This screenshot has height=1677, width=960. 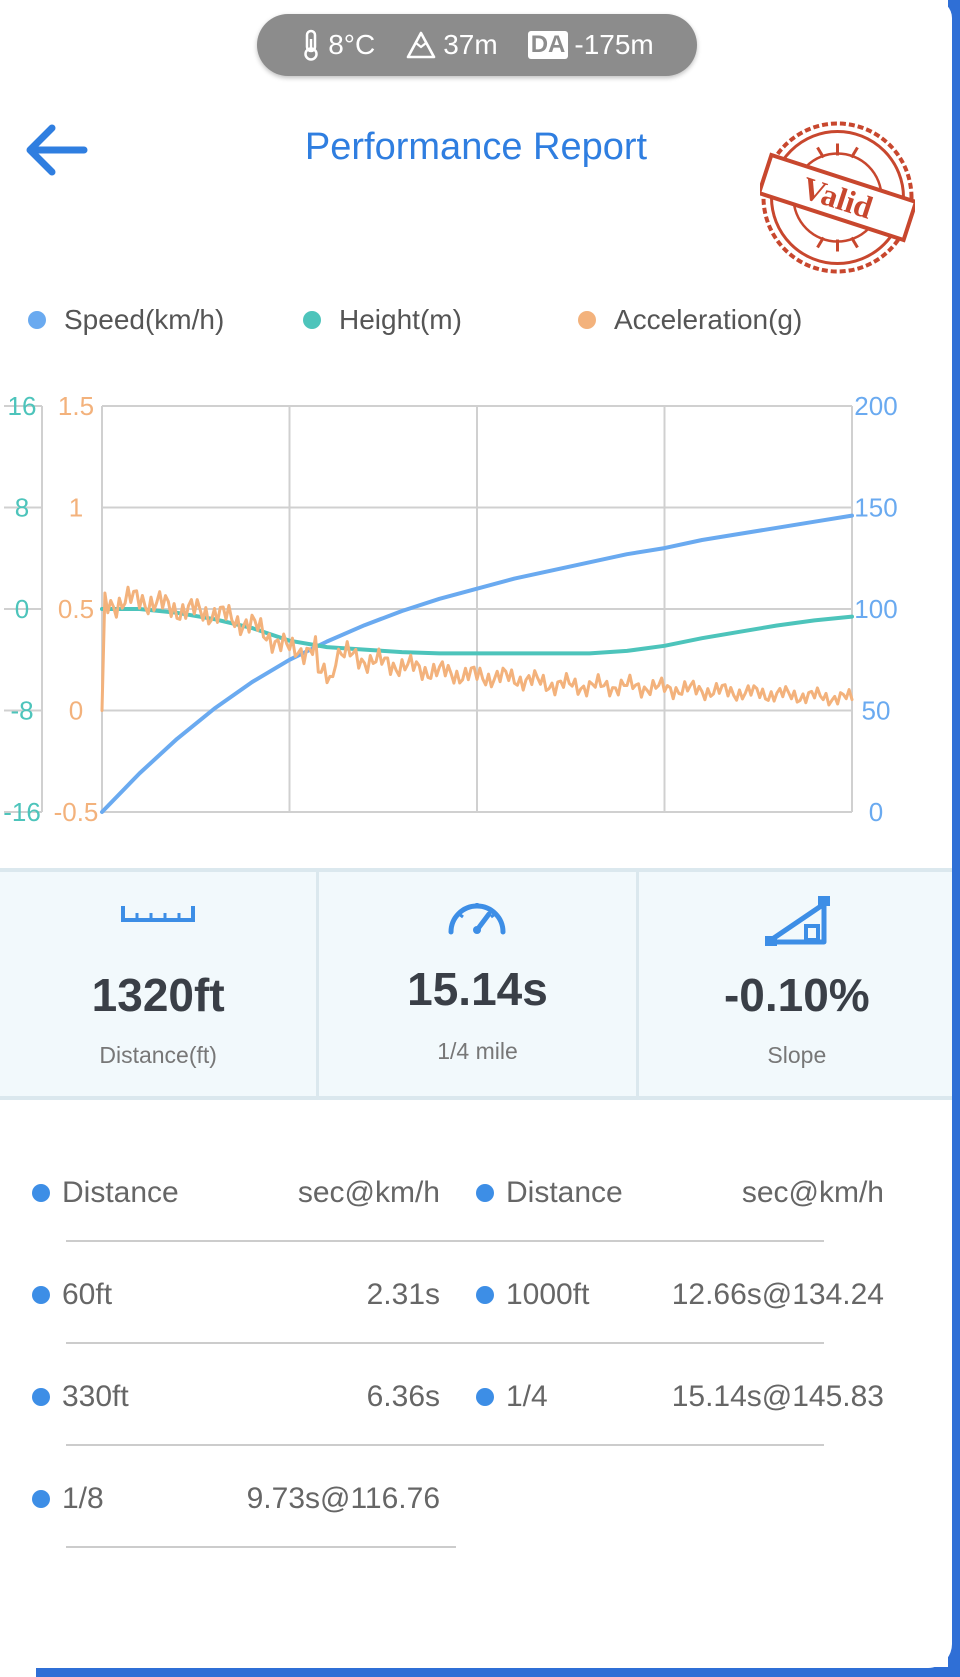 What do you see at coordinates (614, 44) in the screenshot?
I see `density-altitude-value: -175m` at bounding box center [614, 44].